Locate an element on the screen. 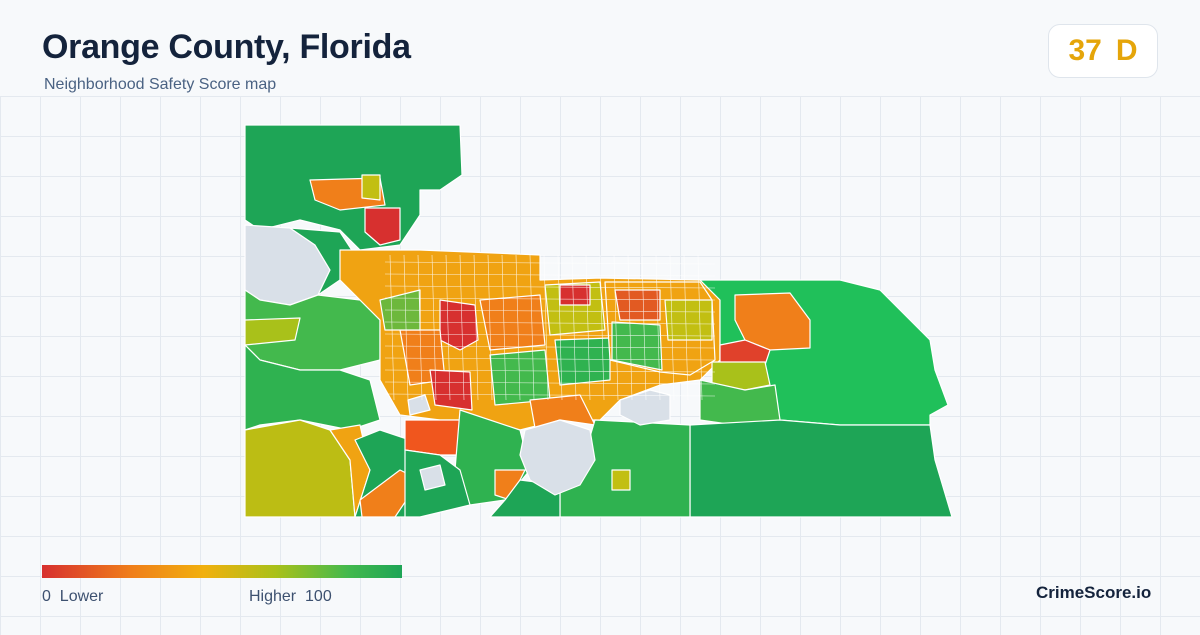  legend-max: Higher 100 is located at coordinates (290, 597).